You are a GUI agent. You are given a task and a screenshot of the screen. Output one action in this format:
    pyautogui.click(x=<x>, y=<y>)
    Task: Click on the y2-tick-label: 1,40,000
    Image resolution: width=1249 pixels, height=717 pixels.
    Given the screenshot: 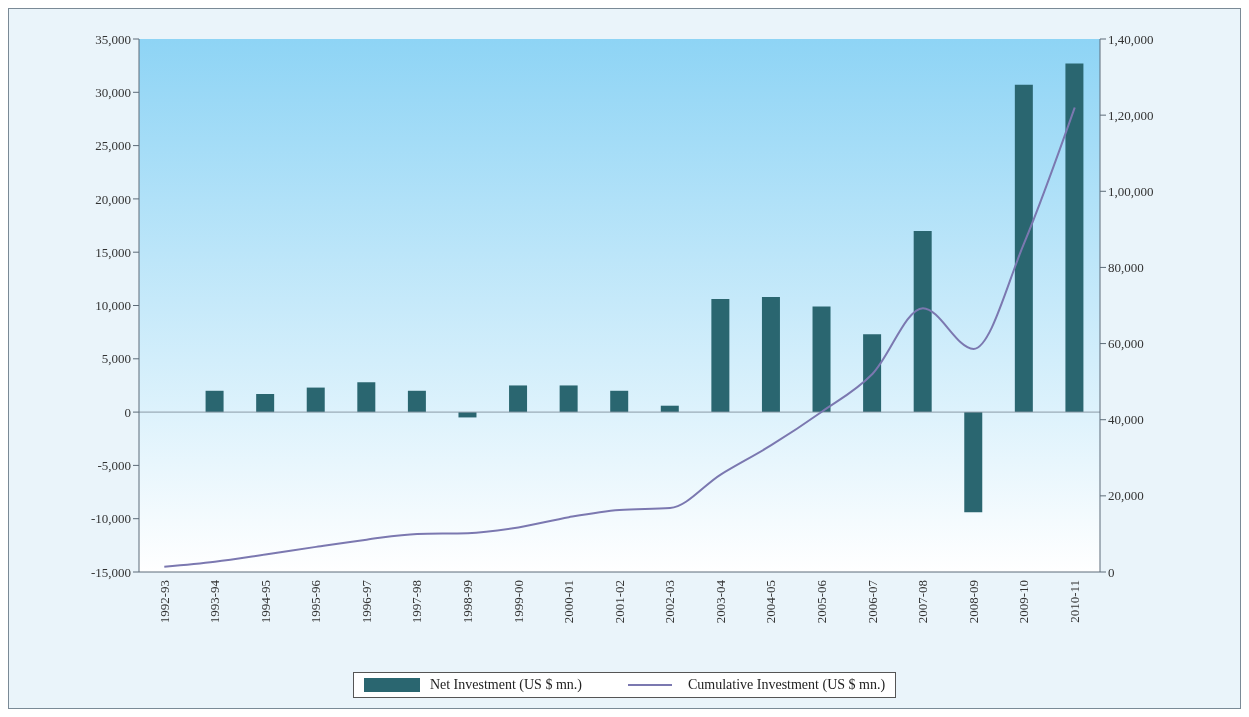 What is the action you would take?
    pyautogui.click(x=1131, y=39)
    